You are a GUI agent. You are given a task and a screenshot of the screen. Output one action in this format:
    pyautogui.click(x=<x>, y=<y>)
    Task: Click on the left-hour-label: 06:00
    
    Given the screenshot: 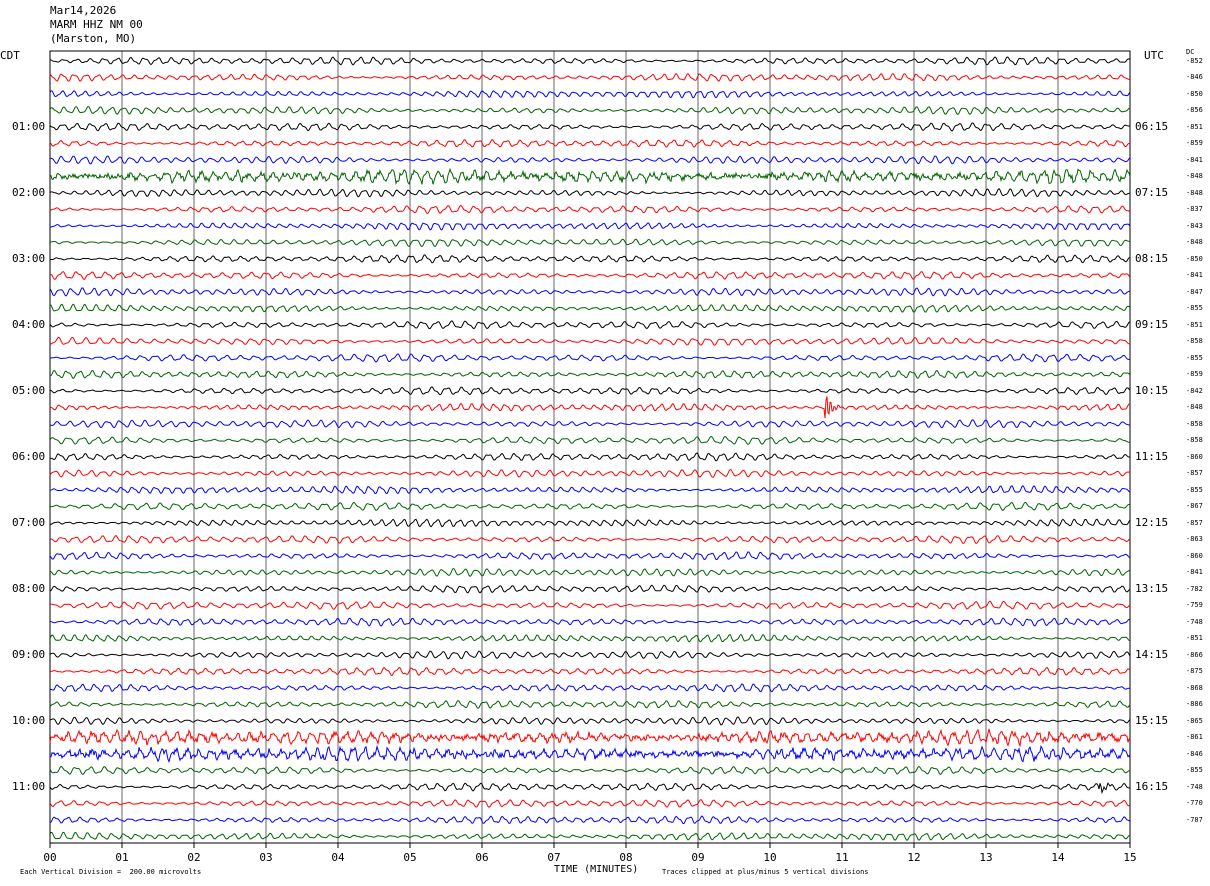 What is the action you would take?
    pyautogui.click(x=29, y=456)
    